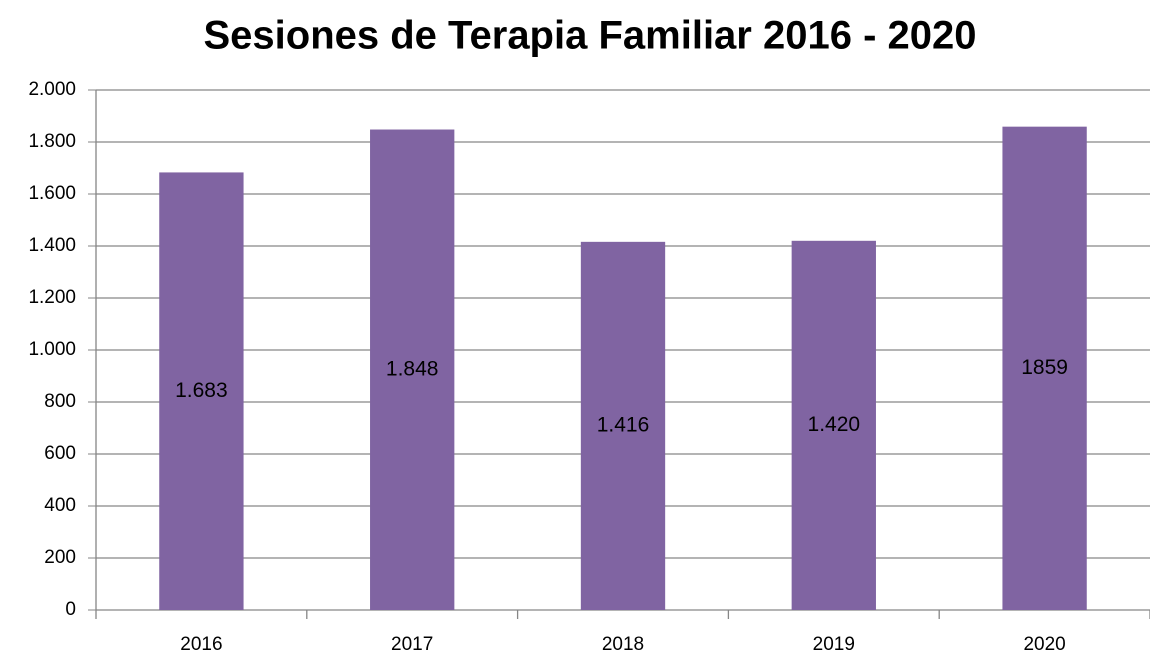 The width and height of the screenshot is (1150, 659). I want to click on y-tick-label: 2.000, so click(52, 89).